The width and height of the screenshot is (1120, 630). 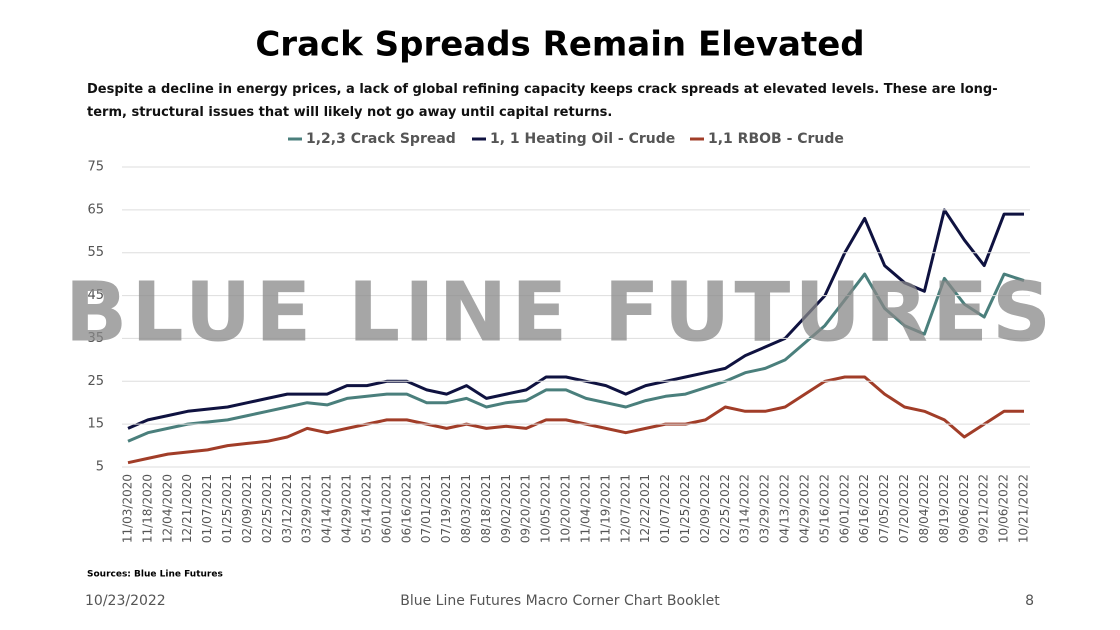 I want to click on x-tick-label: 10/21/2022, so click(x=1024, y=508).